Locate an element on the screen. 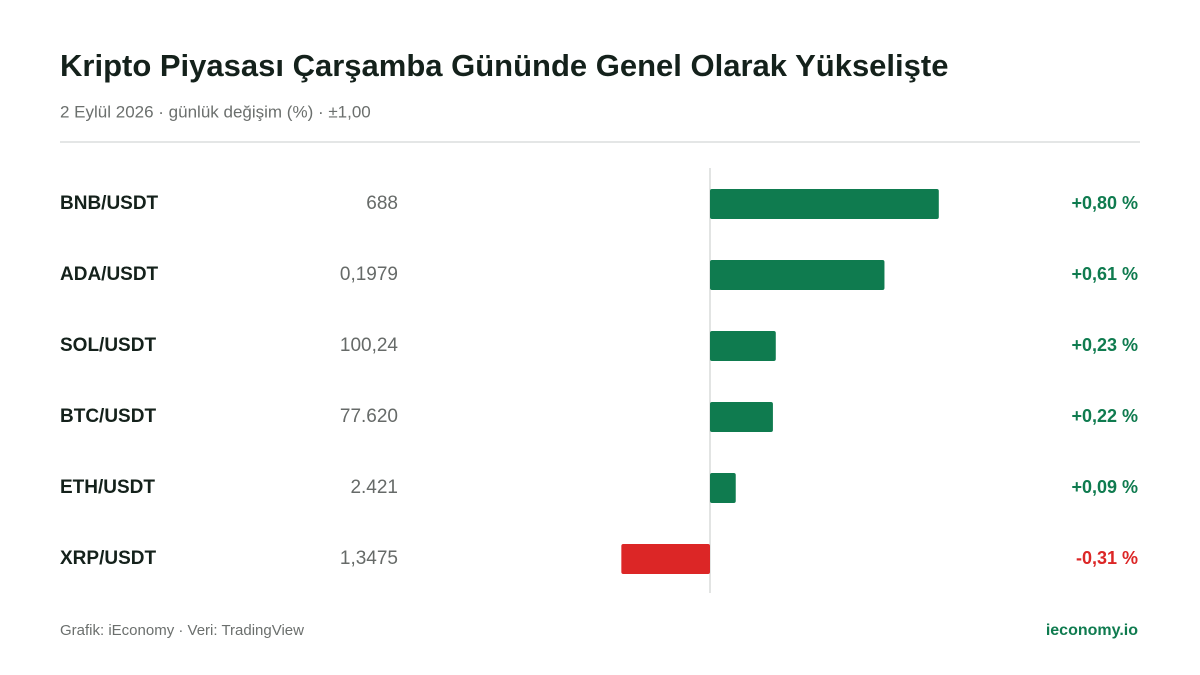  price-label: 77.620 is located at coordinates (369, 416).